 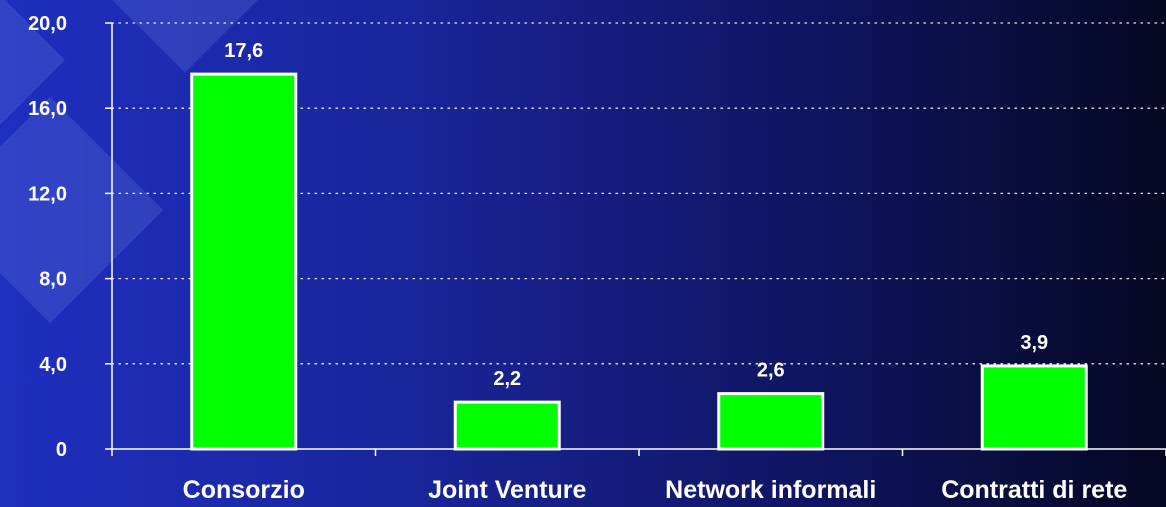 What do you see at coordinates (243, 51) in the screenshot?
I see `value-label: 17,6` at bounding box center [243, 51].